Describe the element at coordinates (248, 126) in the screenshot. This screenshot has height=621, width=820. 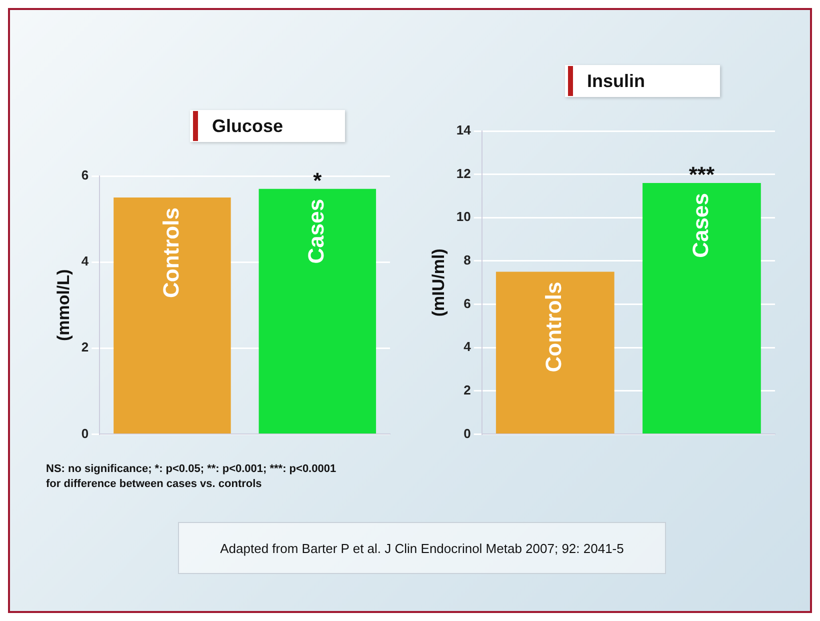
I see `chart-title: Glucose` at that location.